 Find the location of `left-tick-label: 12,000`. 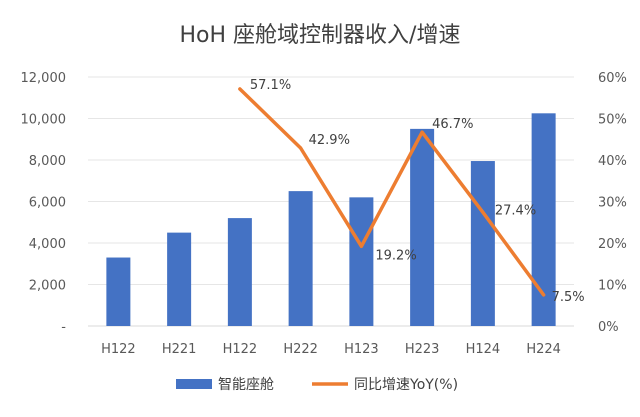

left-tick-label: 12,000 is located at coordinates (44, 78).